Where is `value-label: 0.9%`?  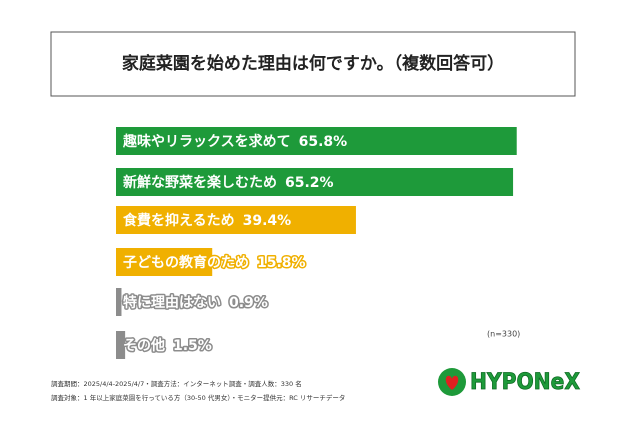
value-label: 0.9% is located at coordinates (248, 303).